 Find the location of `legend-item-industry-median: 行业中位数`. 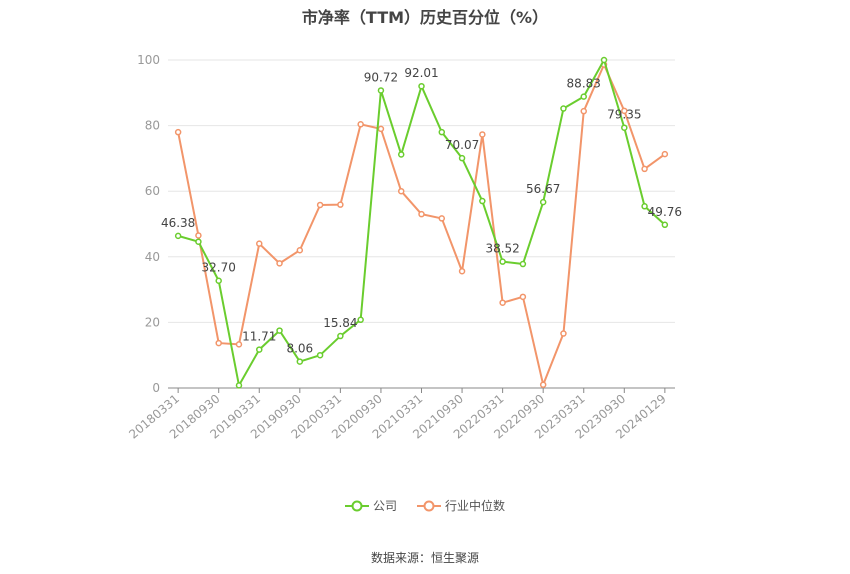

legend-item-industry-median: 行业中位数 is located at coordinates (461, 505).